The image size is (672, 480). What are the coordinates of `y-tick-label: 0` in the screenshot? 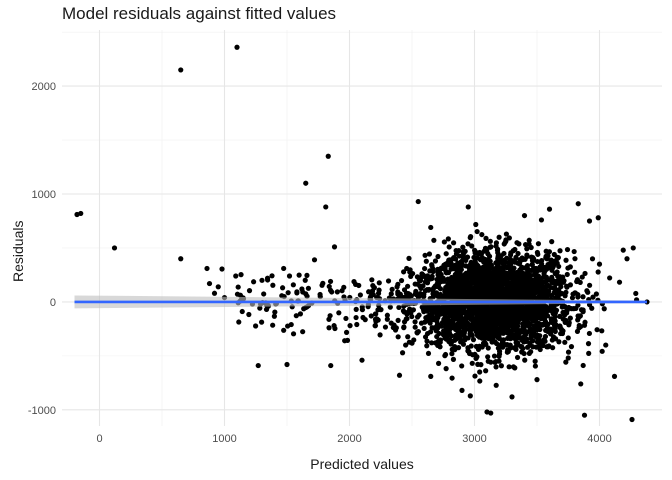 It's located at (53, 303).